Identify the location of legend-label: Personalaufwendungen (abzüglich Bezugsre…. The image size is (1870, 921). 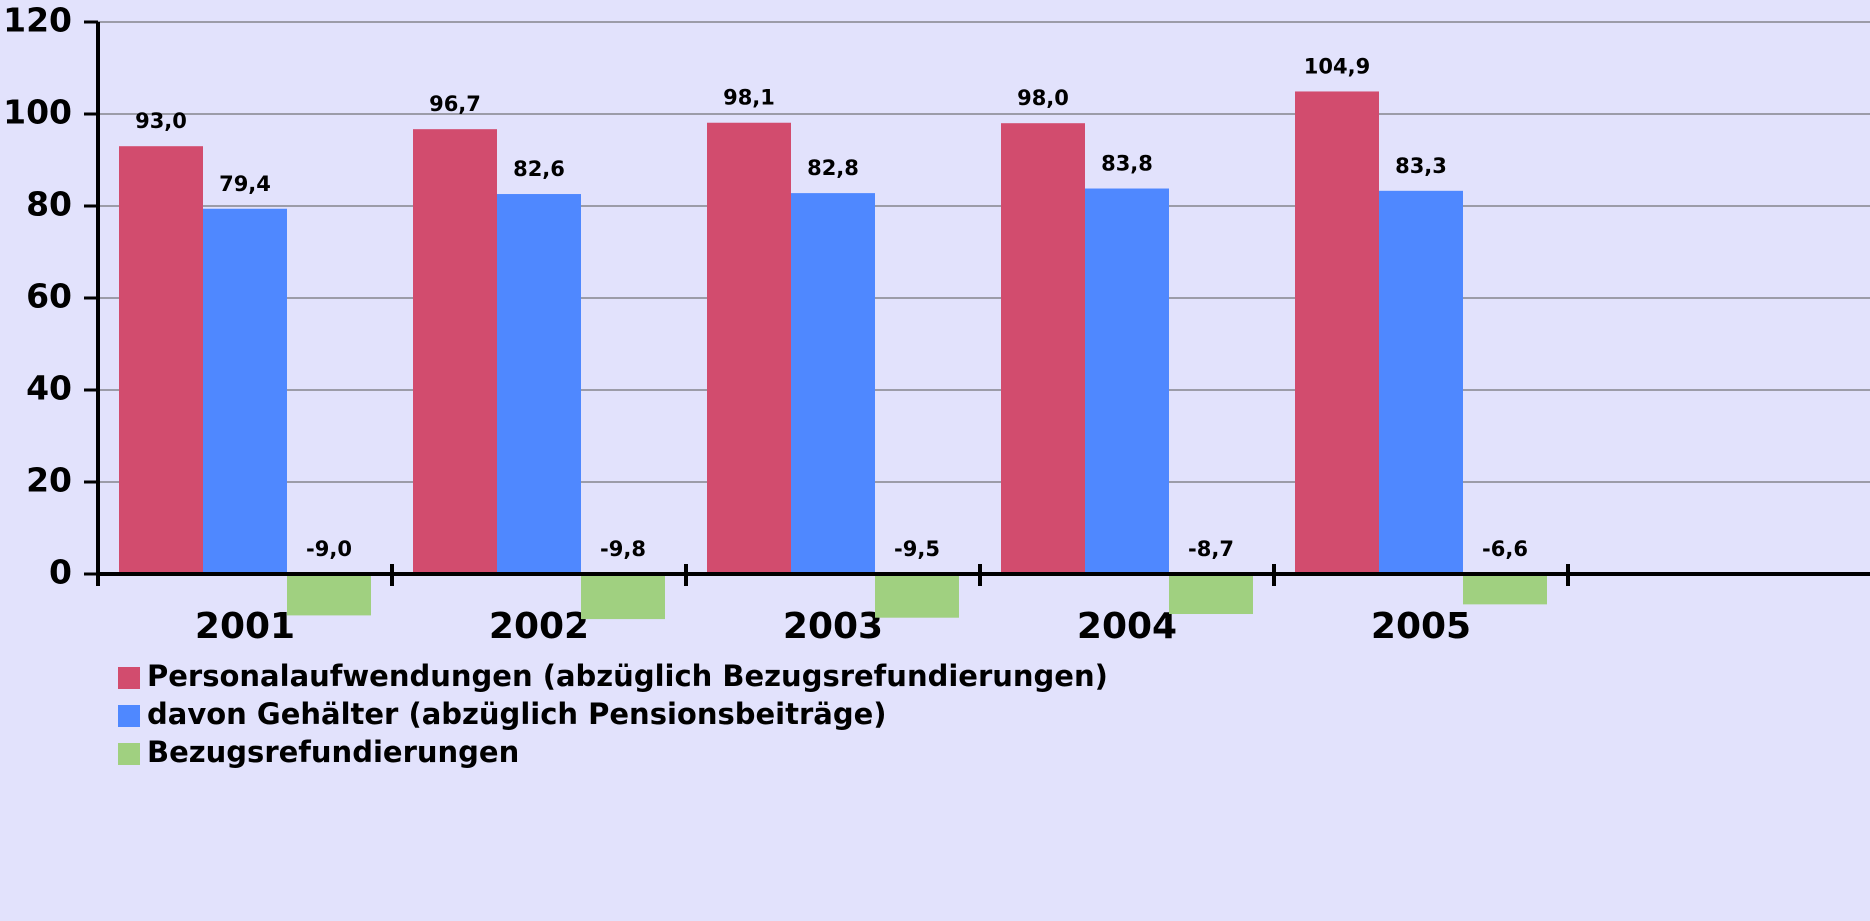
(627, 676).